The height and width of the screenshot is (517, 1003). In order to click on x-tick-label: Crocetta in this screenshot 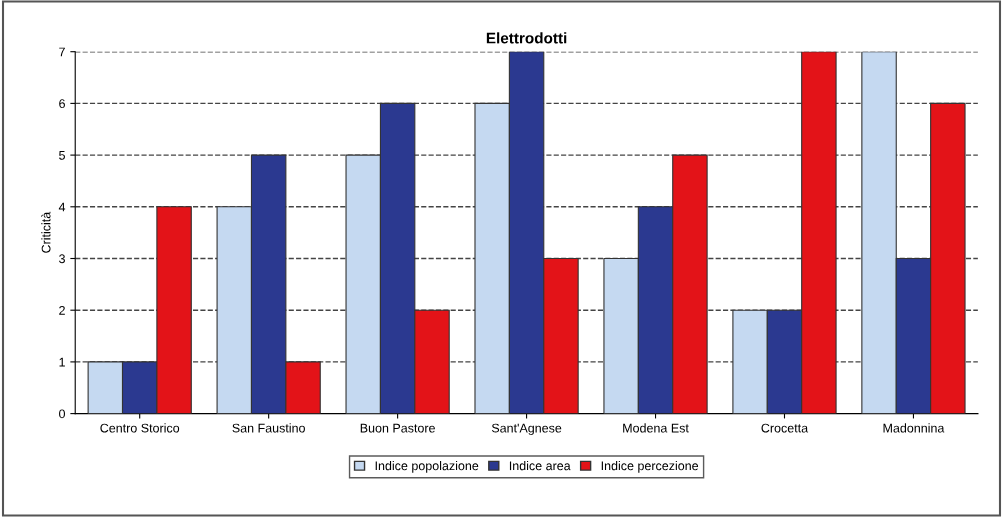, I will do `click(785, 428)`.